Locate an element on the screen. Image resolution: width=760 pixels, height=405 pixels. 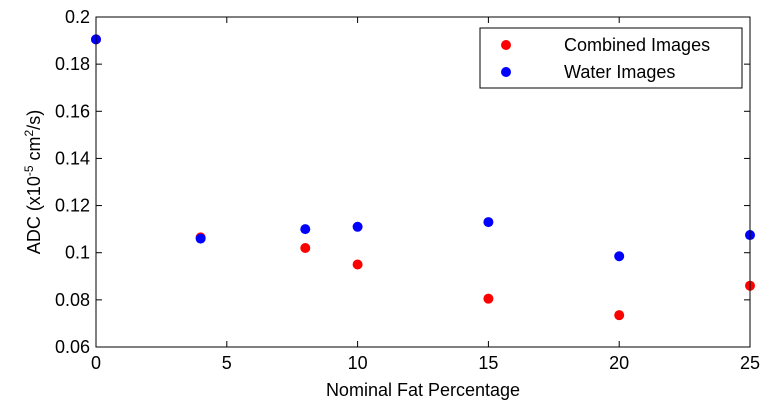
x-axis-title: Nominal Fat Percentage is located at coordinates (423, 390).